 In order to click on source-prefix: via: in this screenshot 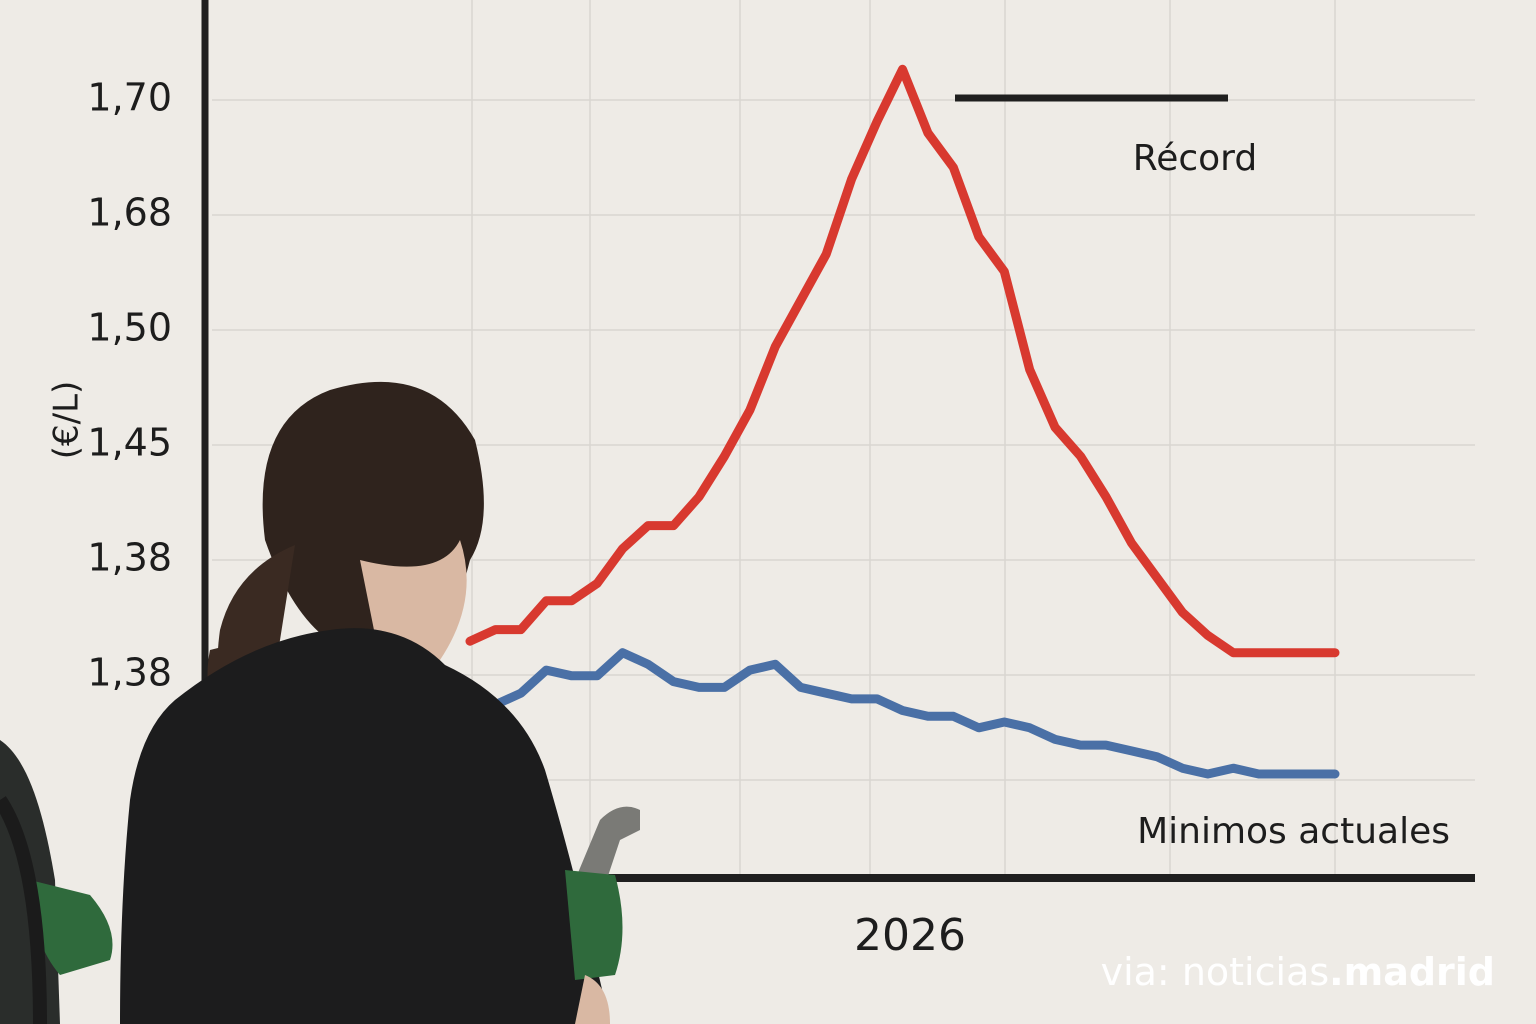, I will do `click(1135, 972)`.